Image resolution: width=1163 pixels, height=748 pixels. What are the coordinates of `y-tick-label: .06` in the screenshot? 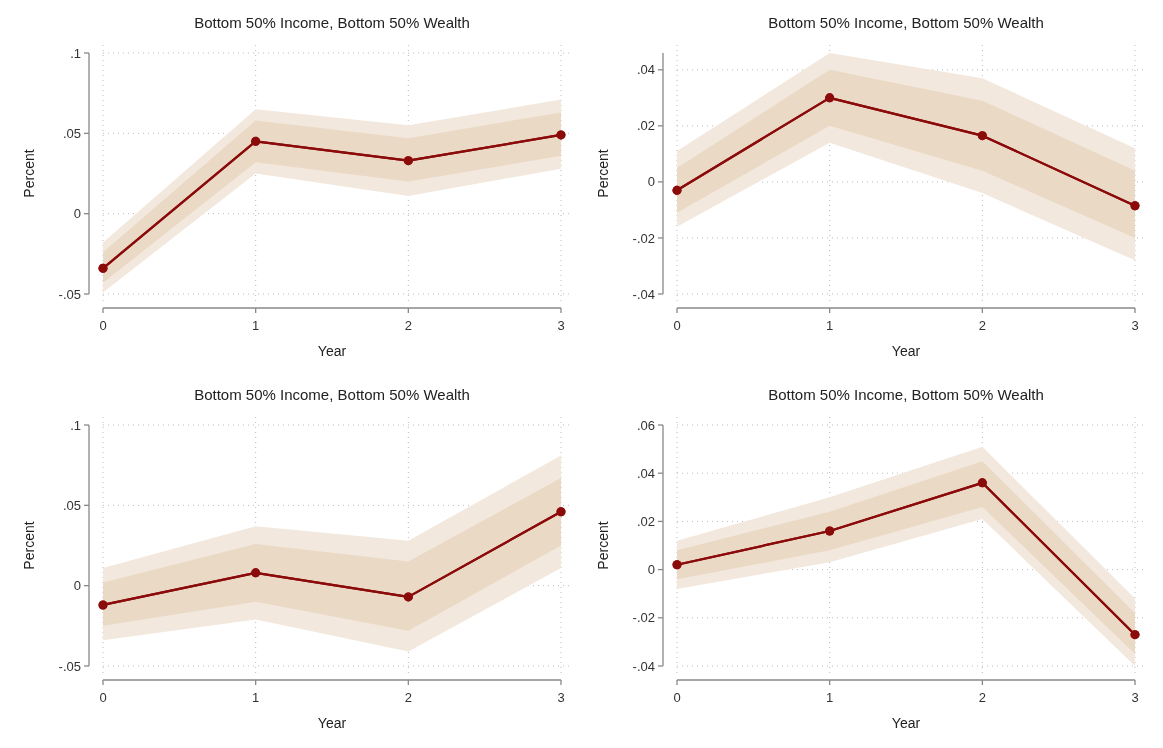 It's located at (645, 425).